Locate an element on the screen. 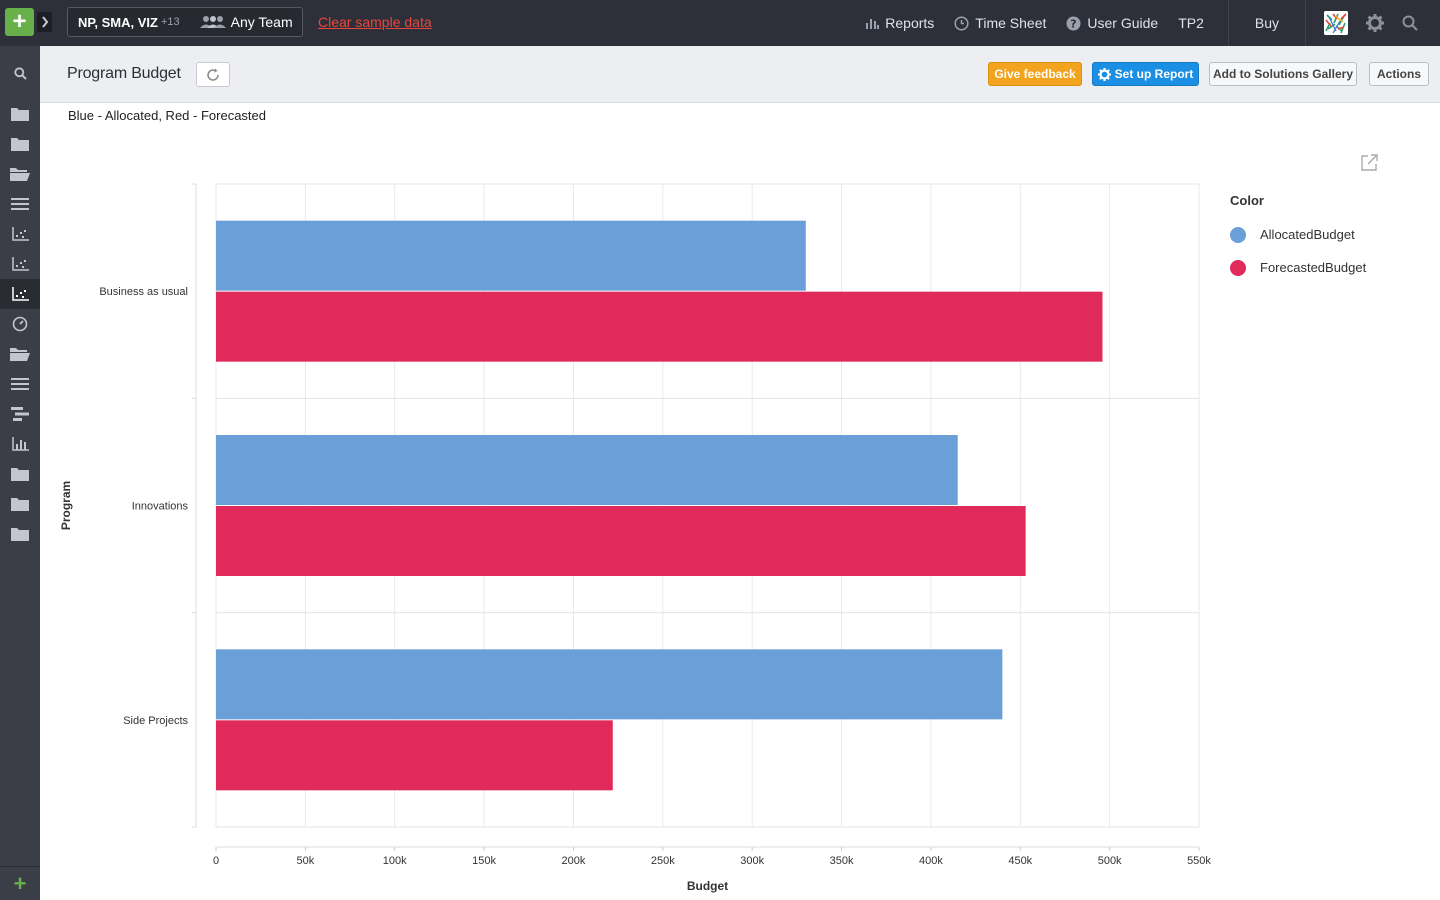 The width and height of the screenshot is (1440, 900). refresh-icon is located at coordinates (213, 74).